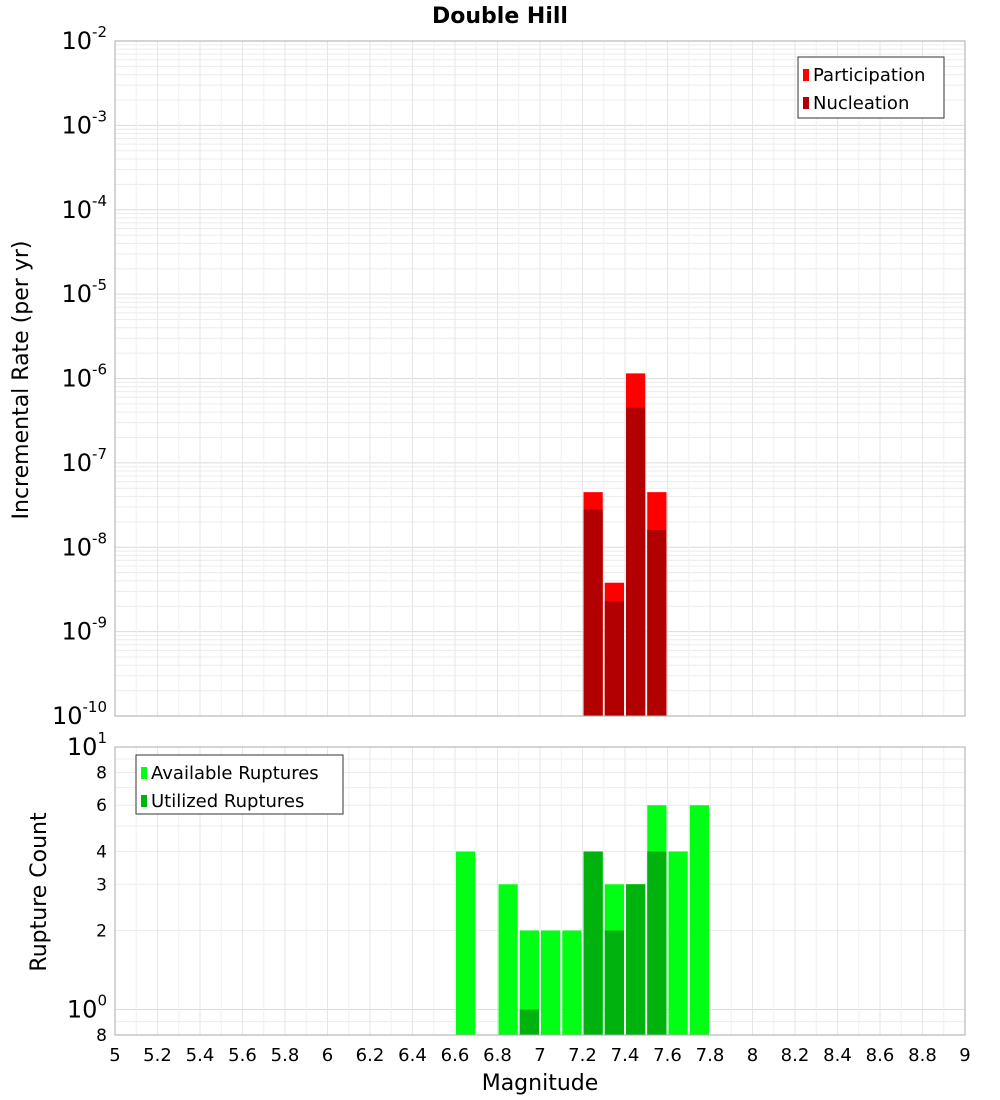 This screenshot has height=1100, width=1000. Describe the element at coordinates (101, 885) in the screenshot. I see `y-tick-label: 3` at that location.